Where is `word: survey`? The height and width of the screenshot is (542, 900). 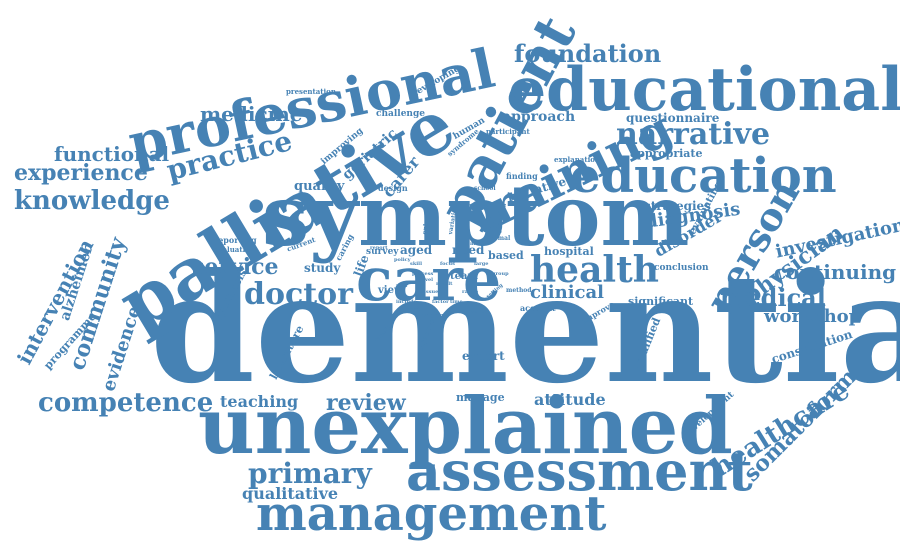 word: survey is located at coordinates (382, 252).